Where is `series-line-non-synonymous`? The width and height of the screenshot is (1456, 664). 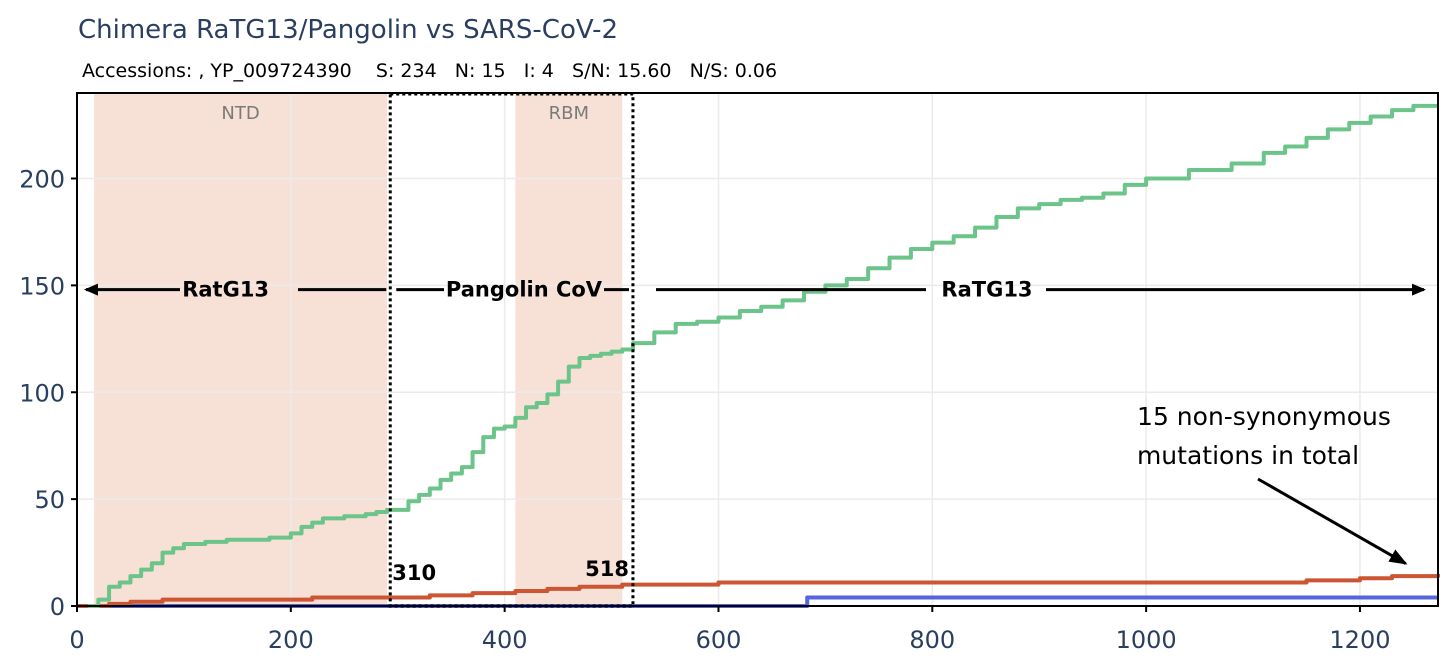
series-line-non-synonymous is located at coordinates (758, 590).